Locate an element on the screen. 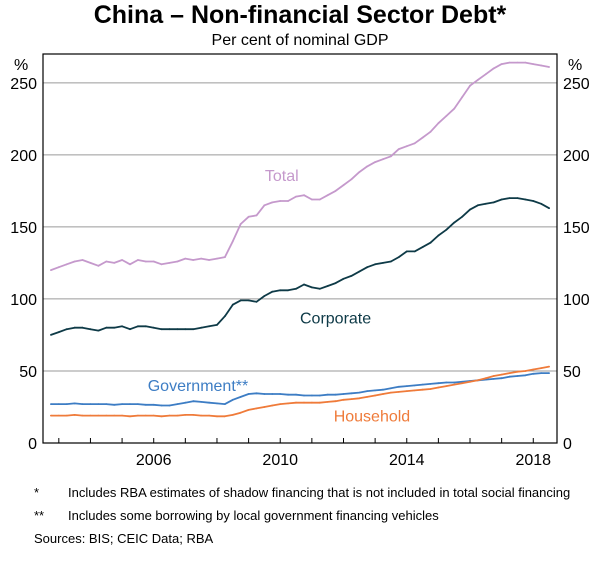 The width and height of the screenshot is (600, 567). y-tick-label-left: 100 is located at coordinates (23, 300).